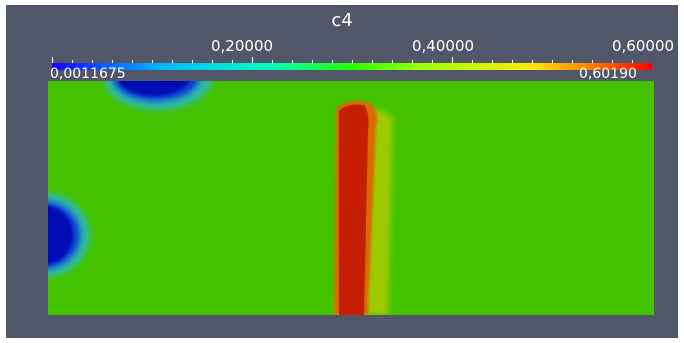  Describe the element at coordinates (342, 60) in the screenshot. I see `colorbar-minor-ticks` at that location.